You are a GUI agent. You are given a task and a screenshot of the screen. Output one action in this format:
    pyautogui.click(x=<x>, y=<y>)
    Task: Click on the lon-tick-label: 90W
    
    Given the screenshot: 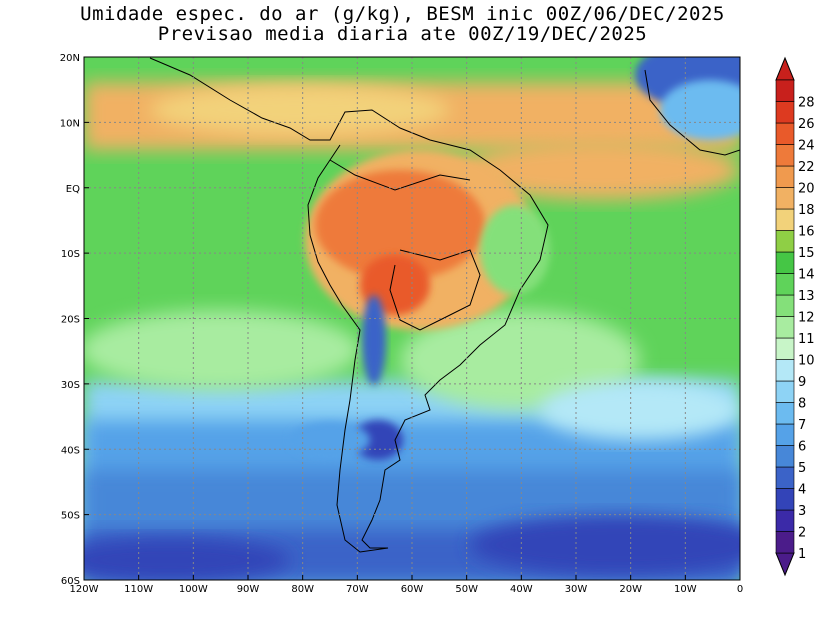 What is the action you would take?
    pyautogui.click(x=248, y=589)
    